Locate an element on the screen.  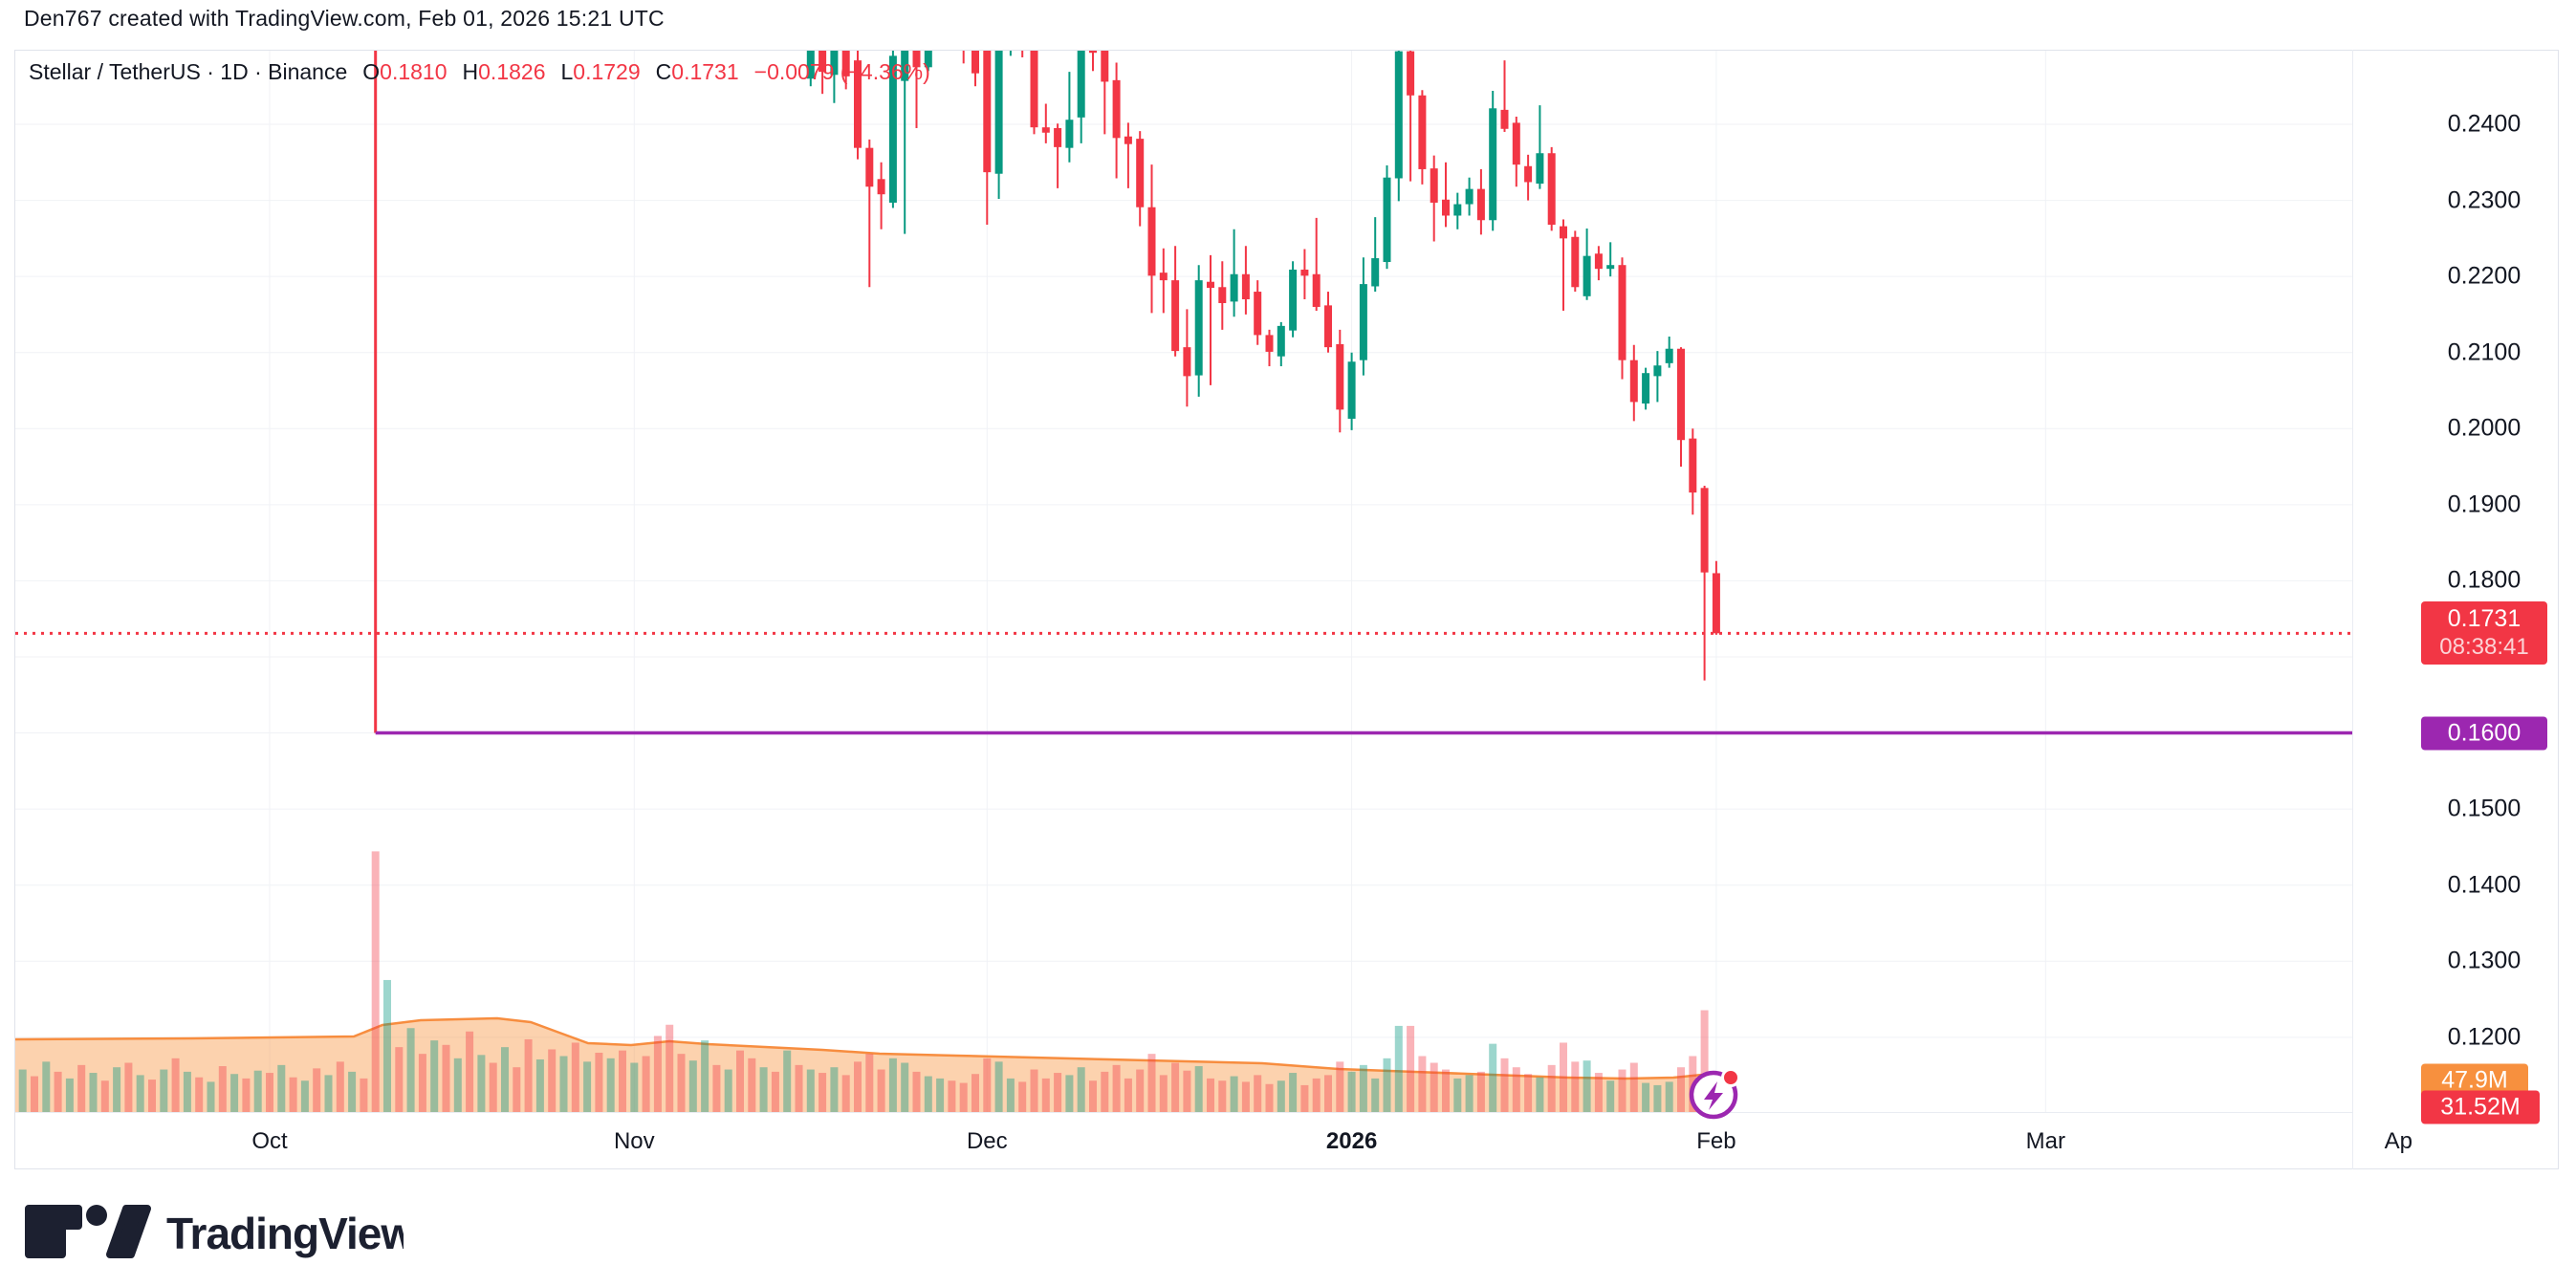
price-axis-label: 0.2300 is located at coordinates (2484, 200).